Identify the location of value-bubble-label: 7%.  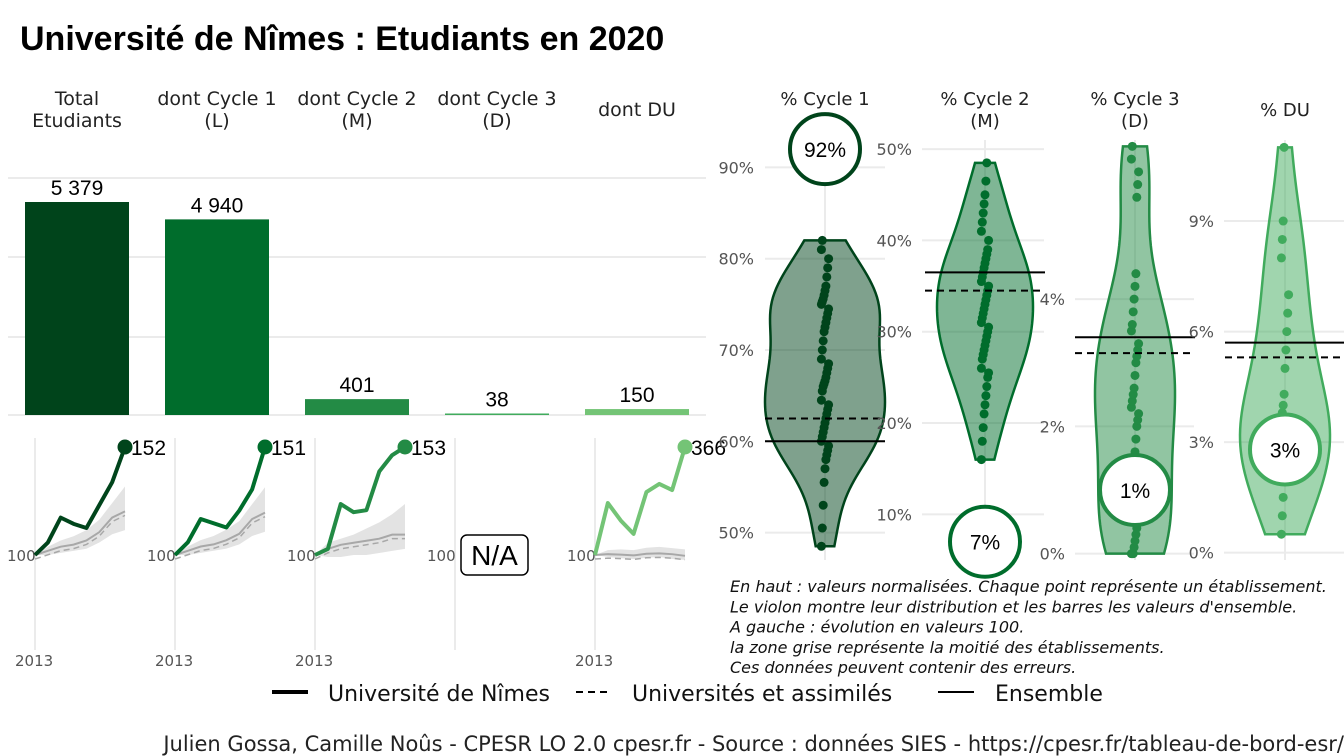
(985, 543).